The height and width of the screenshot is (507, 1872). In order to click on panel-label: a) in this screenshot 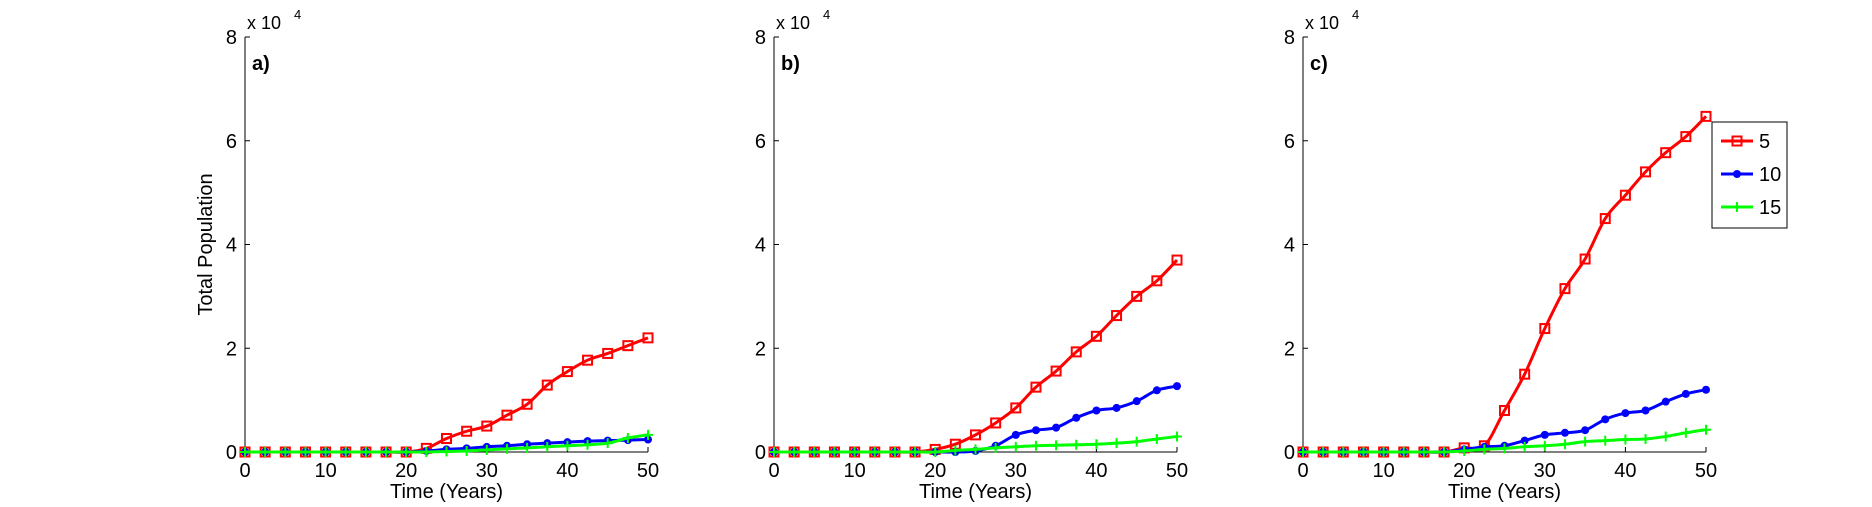, I will do `click(261, 64)`.